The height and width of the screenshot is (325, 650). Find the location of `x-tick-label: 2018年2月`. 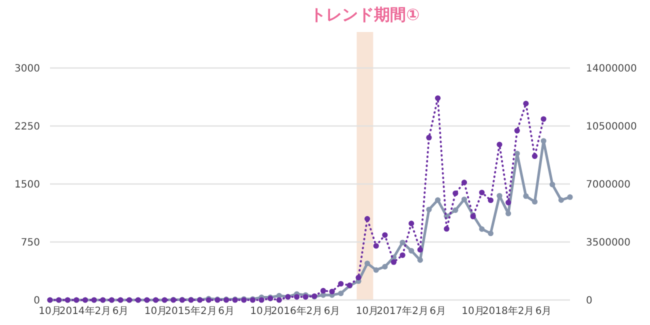

x-tick-label: 2018年2月 is located at coordinates (508, 311).